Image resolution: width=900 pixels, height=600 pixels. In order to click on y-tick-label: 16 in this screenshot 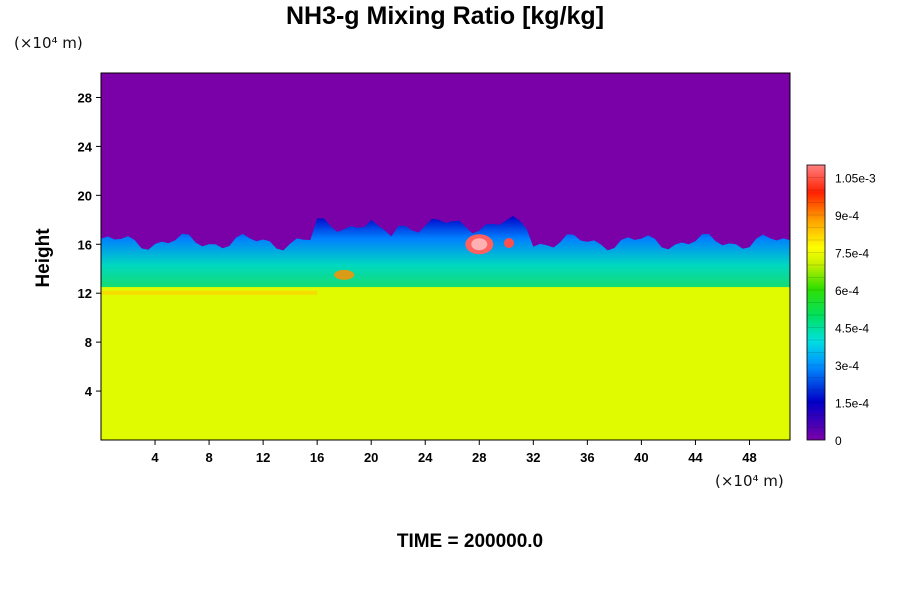, I will do `click(85, 244)`.